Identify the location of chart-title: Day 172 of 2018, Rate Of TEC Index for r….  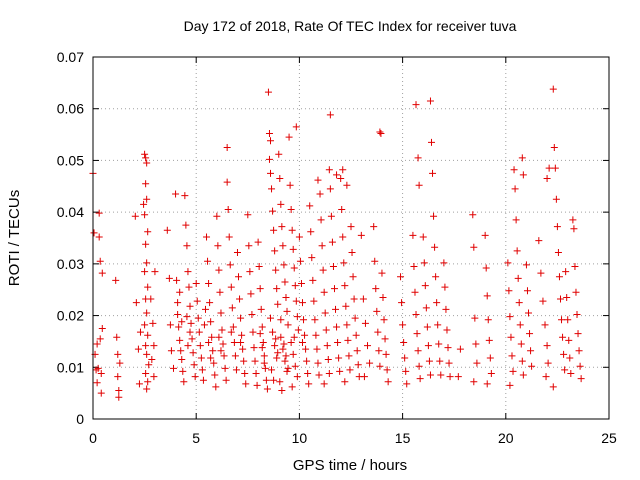
(350, 26).